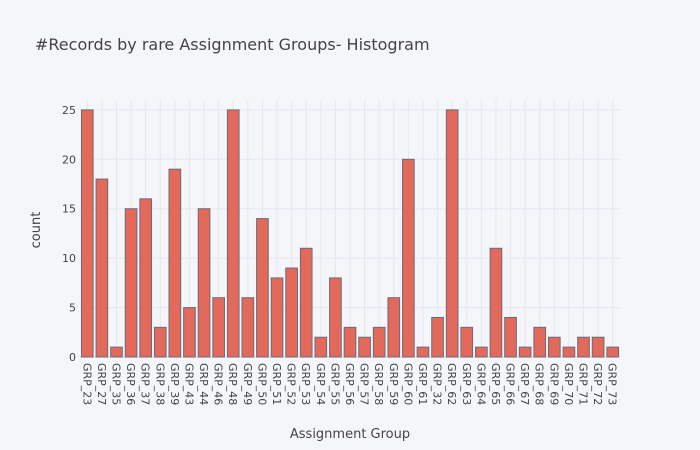 Image resolution: width=700 pixels, height=450 pixels. I want to click on x-tick-label: GRP_36, so click(130, 384).